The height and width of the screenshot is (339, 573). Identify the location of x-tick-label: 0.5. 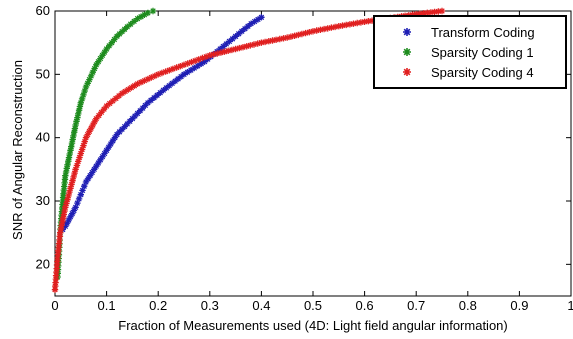
(313, 305).